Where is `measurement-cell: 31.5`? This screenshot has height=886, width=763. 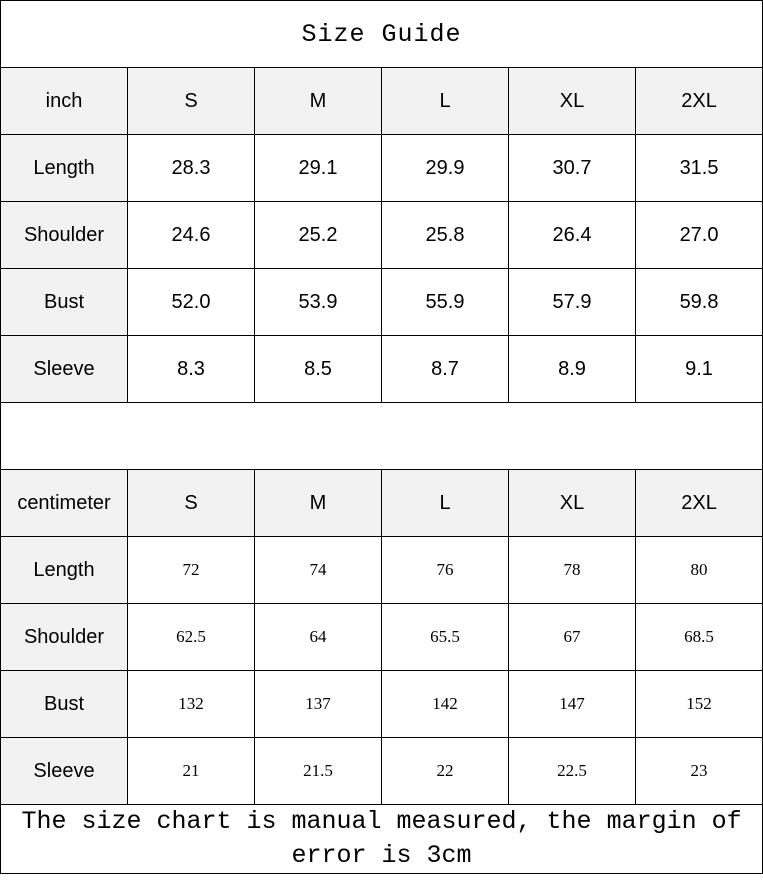
measurement-cell: 31.5 is located at coordinates (698, 168).